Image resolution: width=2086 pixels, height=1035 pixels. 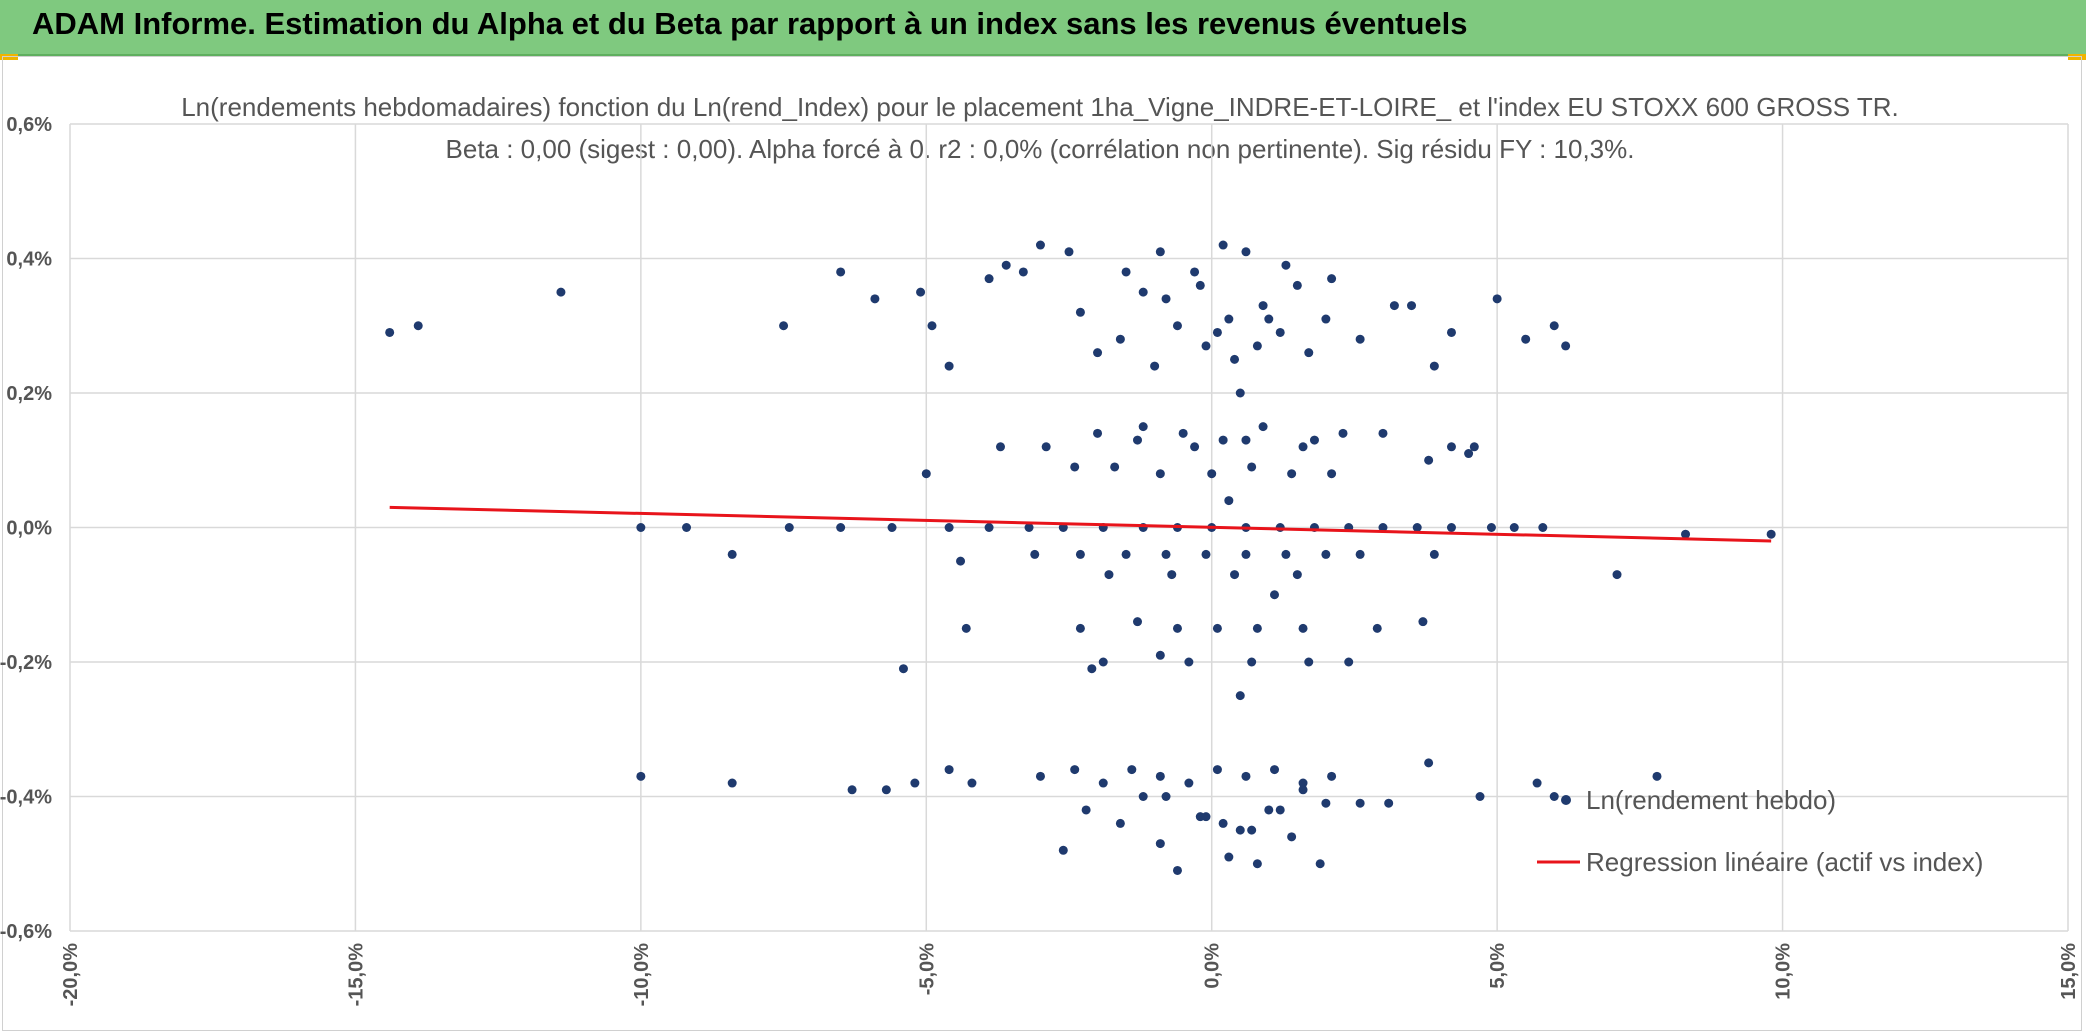 I want to click on y-tick-label: -0,6%, so click(x=26, y=932).